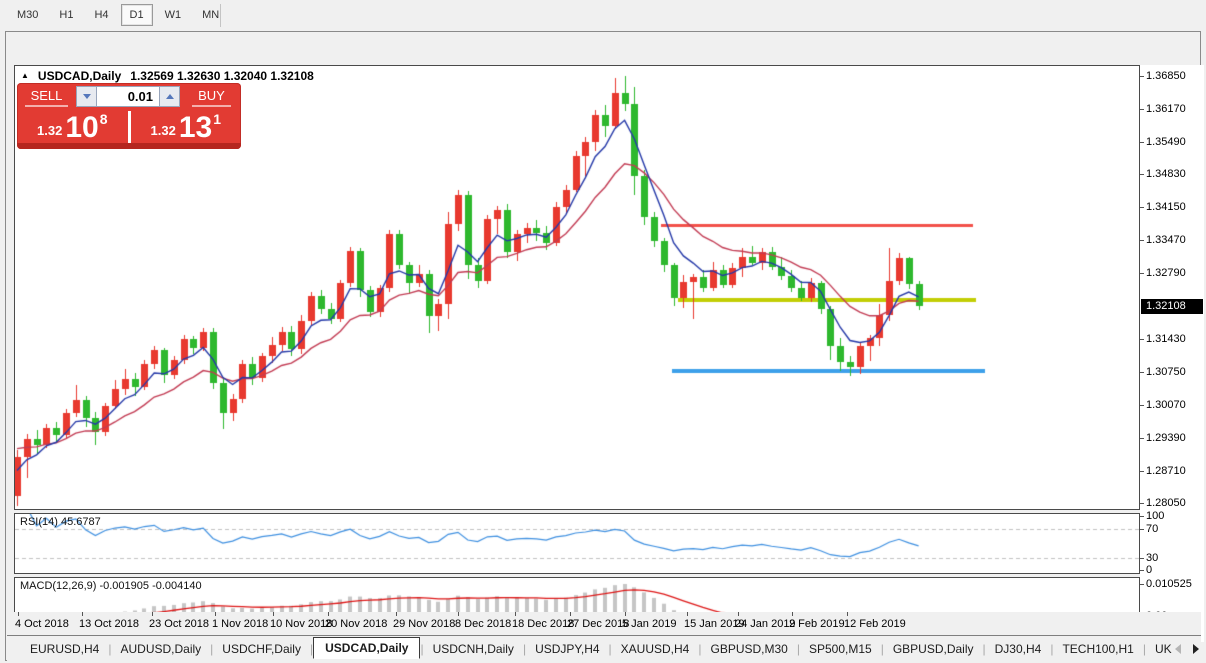 This screenshot has height=663, width=1206. Describe the element at coordinates (1166, 273) in the screenshot. I see `price-tick-label: 1.32790` at that location.